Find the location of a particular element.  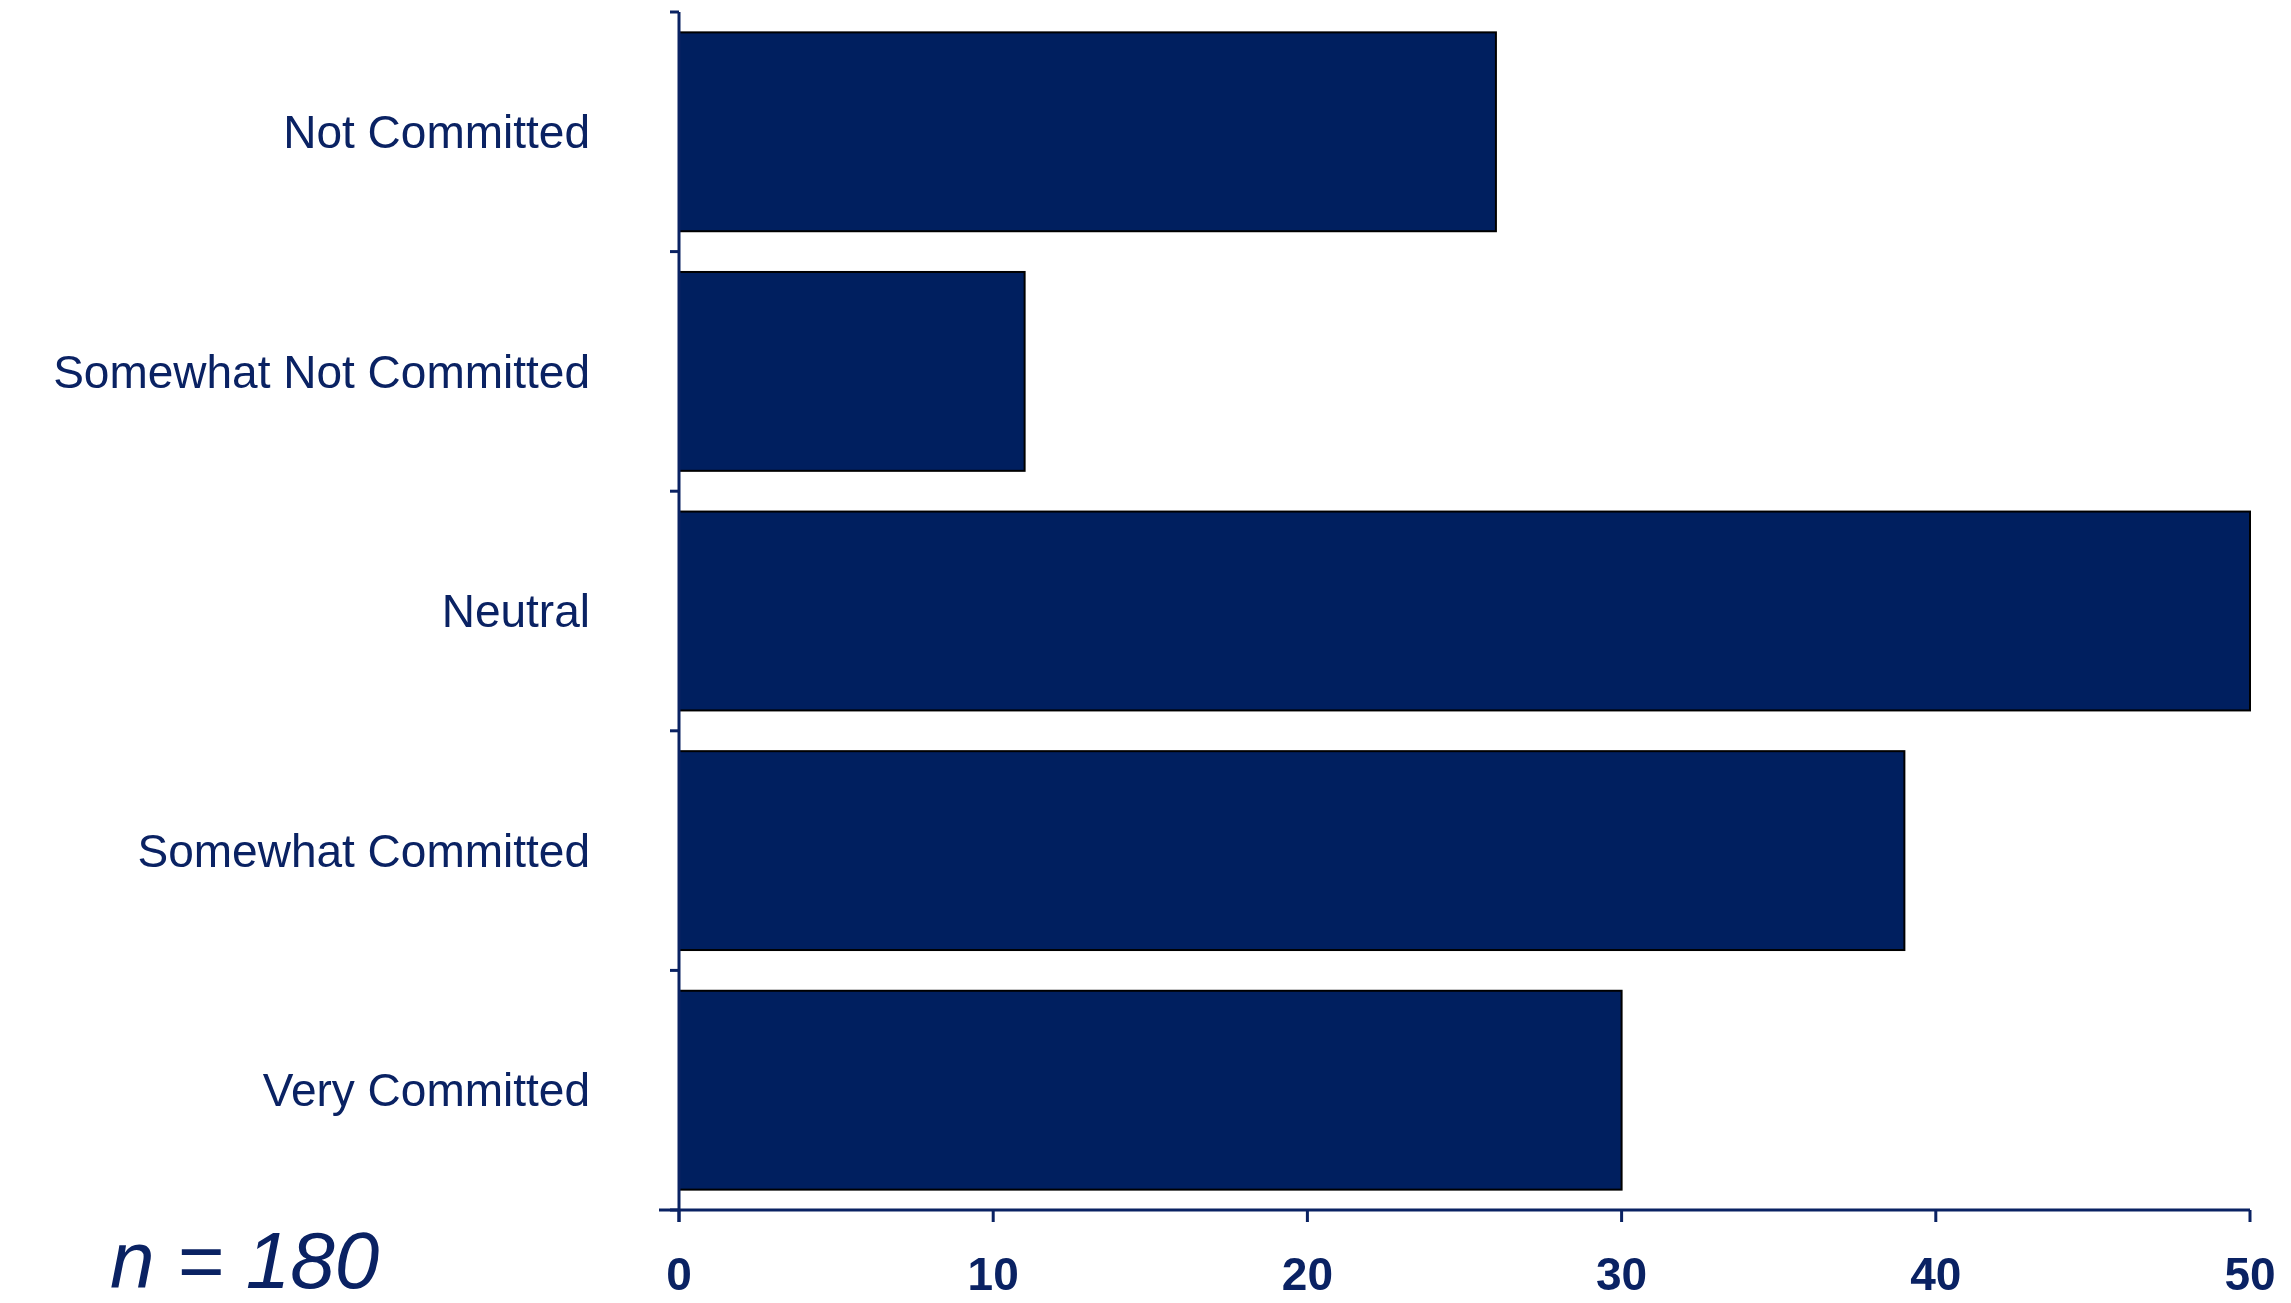

y-tick-label: Neutral is located at coordinates (515, 611).